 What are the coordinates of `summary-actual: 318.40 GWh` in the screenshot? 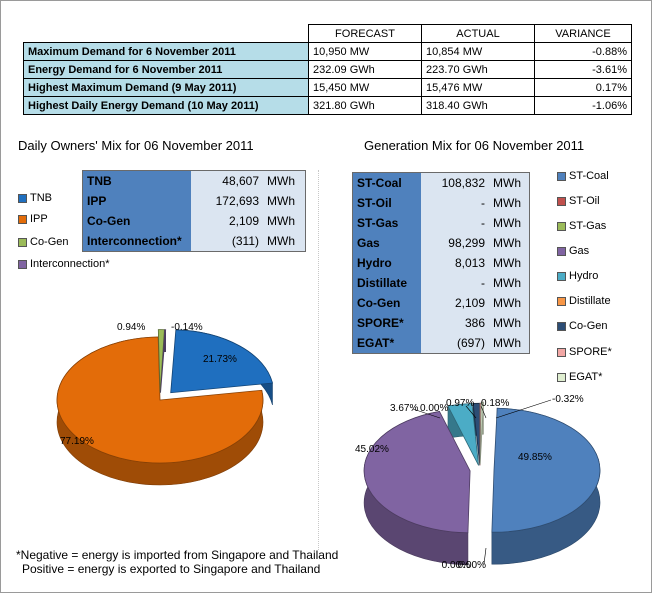 It's located at (478, 105).